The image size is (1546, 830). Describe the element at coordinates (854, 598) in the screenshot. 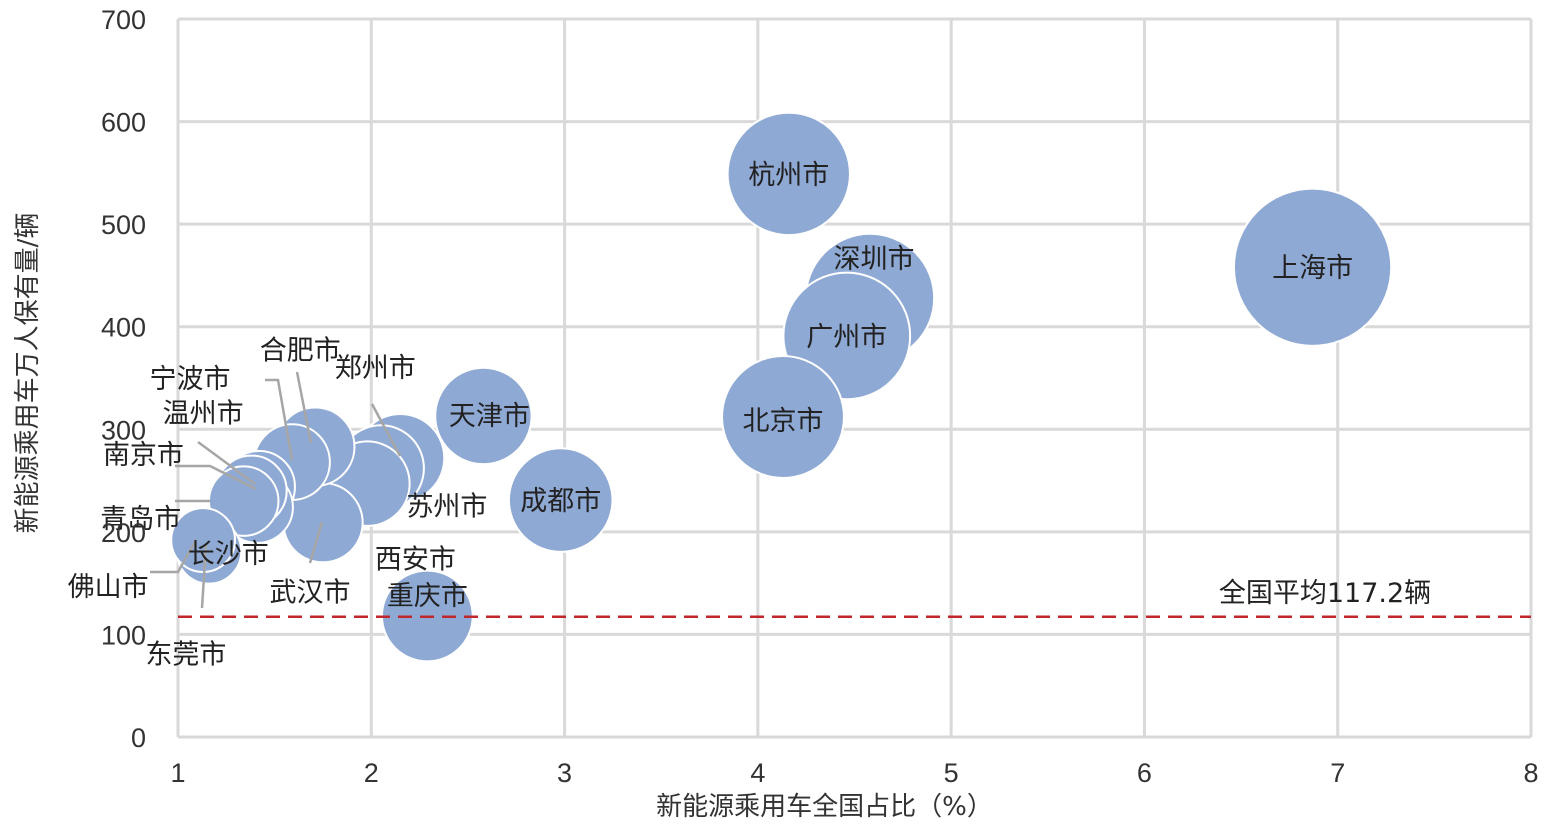

I see `reference-line-layer: 全国平均117.2辆` at that location.